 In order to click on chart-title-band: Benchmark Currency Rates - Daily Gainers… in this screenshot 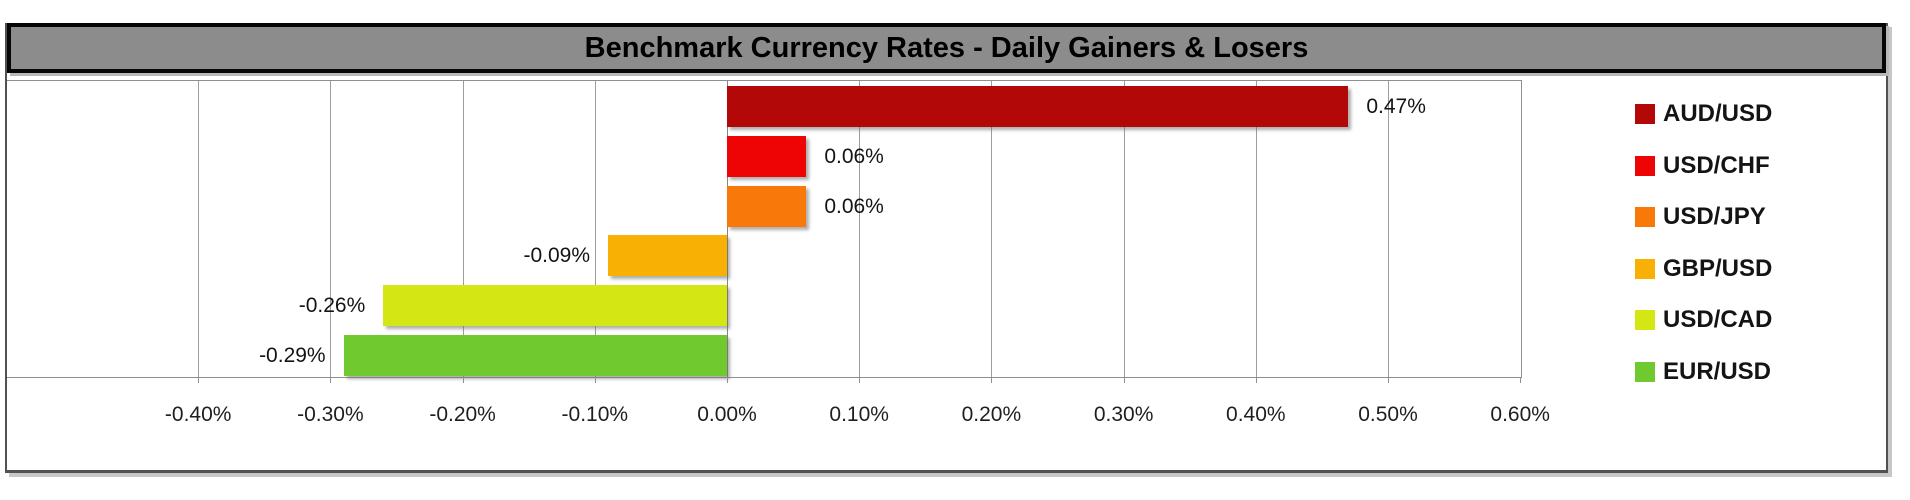, I will do `click(946, 48)`.